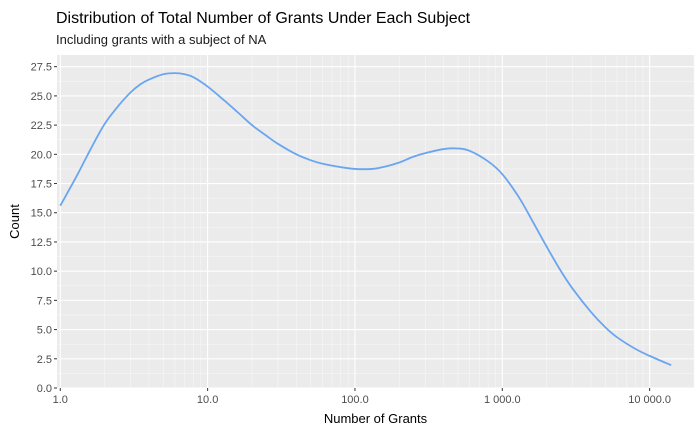 This screenshot has height=432, width=700. Describe the element at coordinates (161, 39) in the screenshot. I see `chart-subtitle: Including grants with a subject of NA` at that location.